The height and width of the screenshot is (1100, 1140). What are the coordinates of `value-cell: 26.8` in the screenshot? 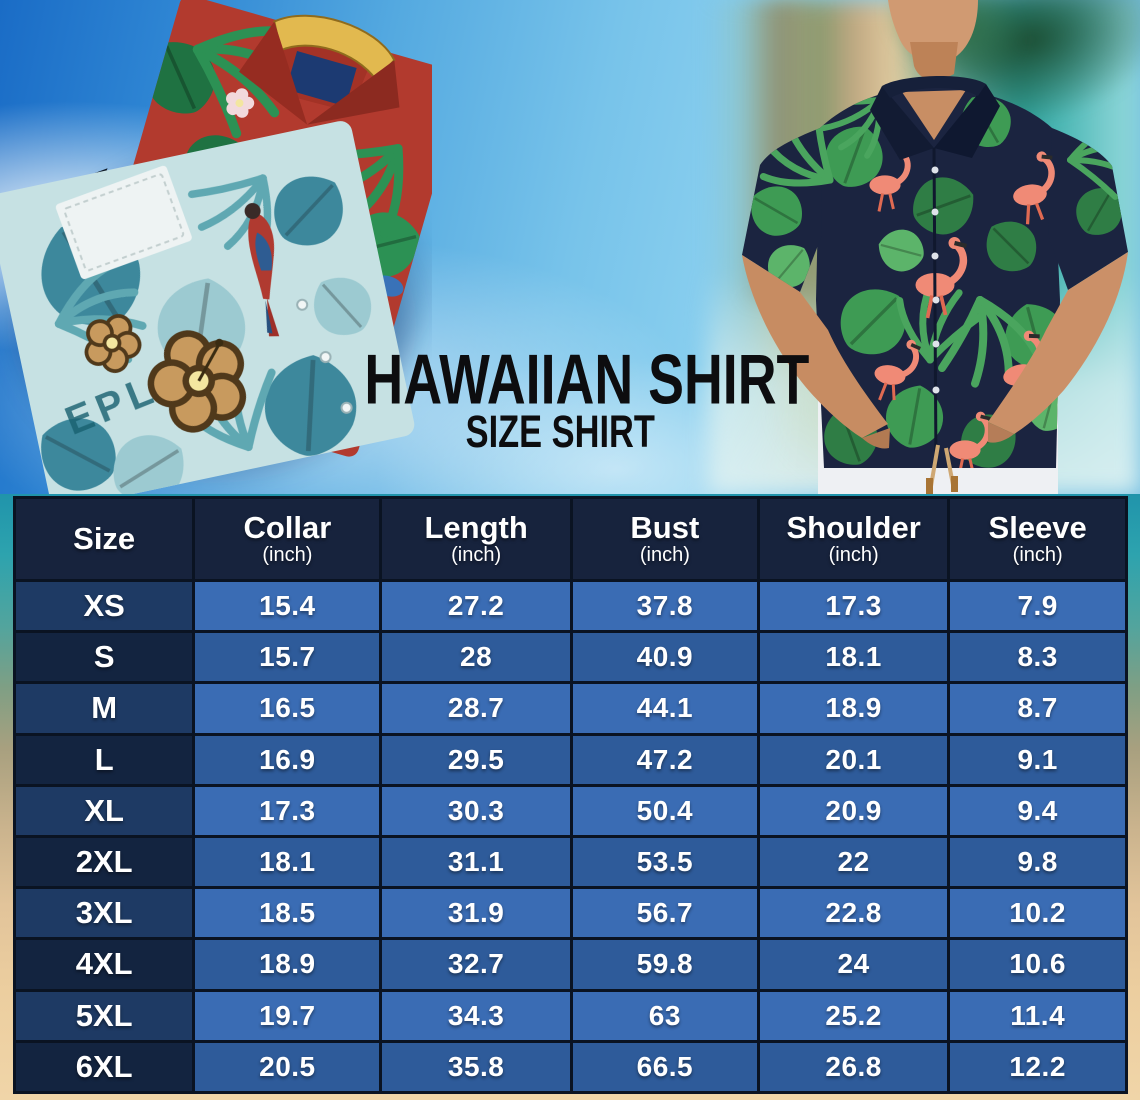 It's located at (853, 1066).